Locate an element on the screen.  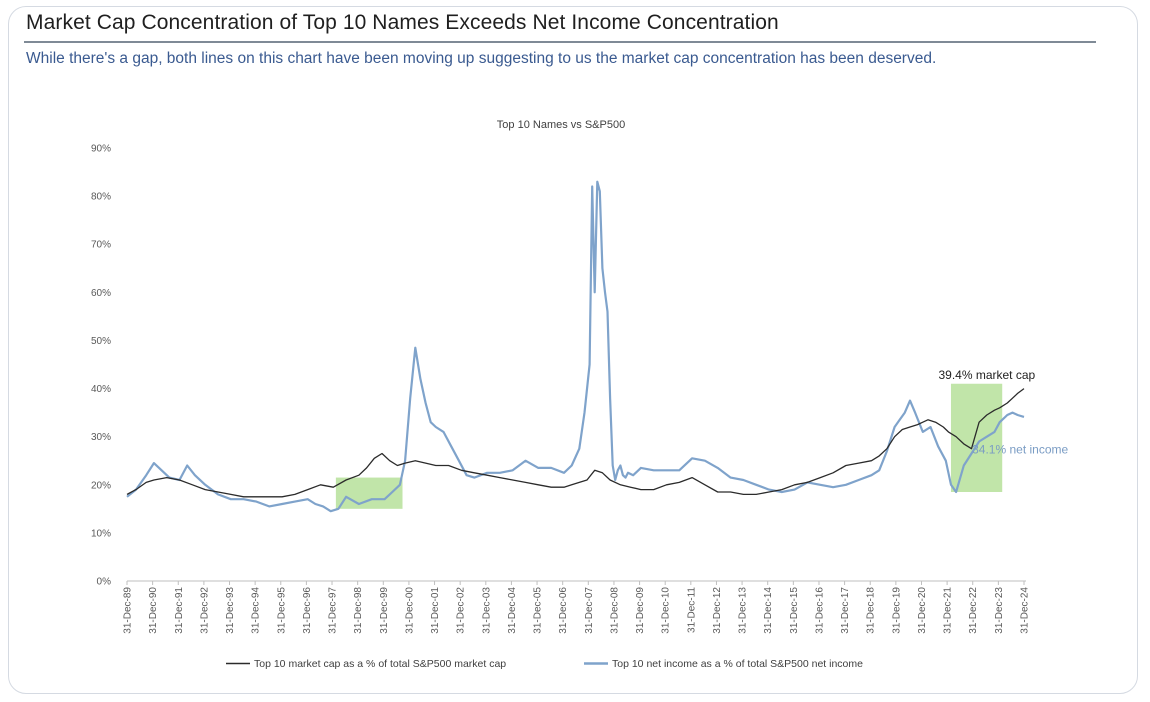
x-tick-label: 31-Dec-12 is located at coordinates (717, 610).